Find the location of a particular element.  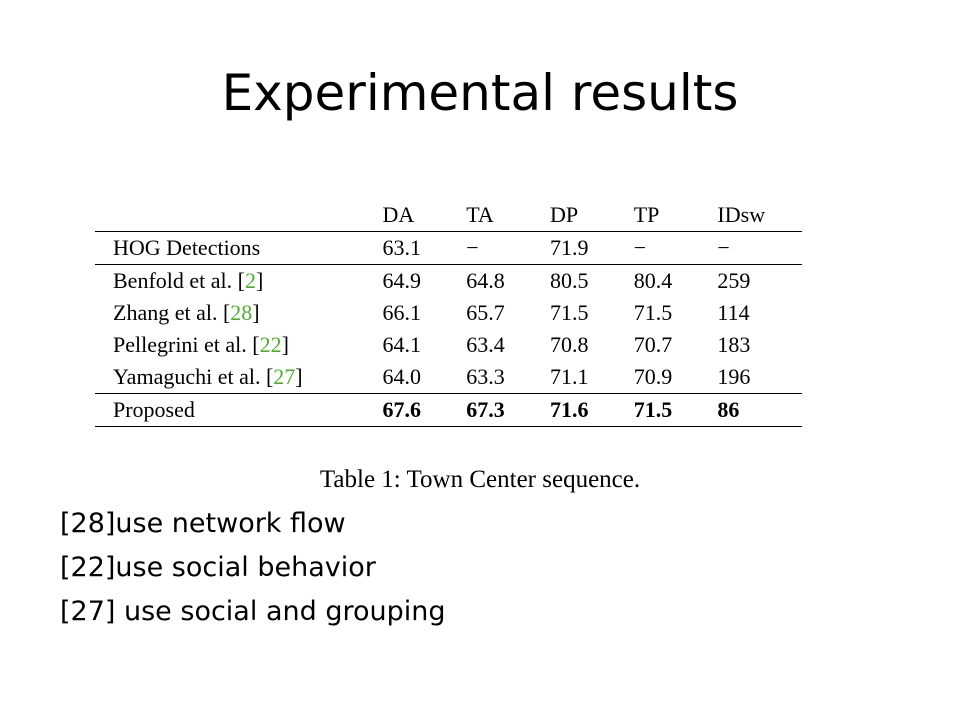

method-label: Zhang et al. is located at coordinates (168, 312).